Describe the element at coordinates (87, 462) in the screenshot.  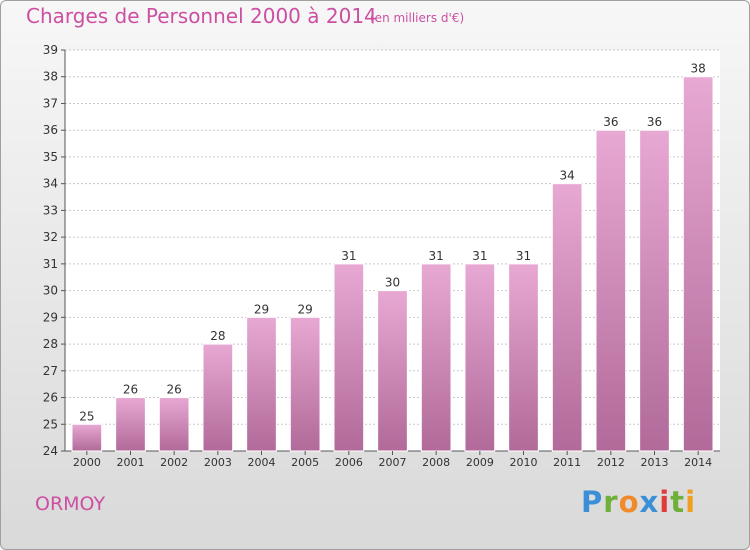
I see `x-tick-label: 2000` at that location.